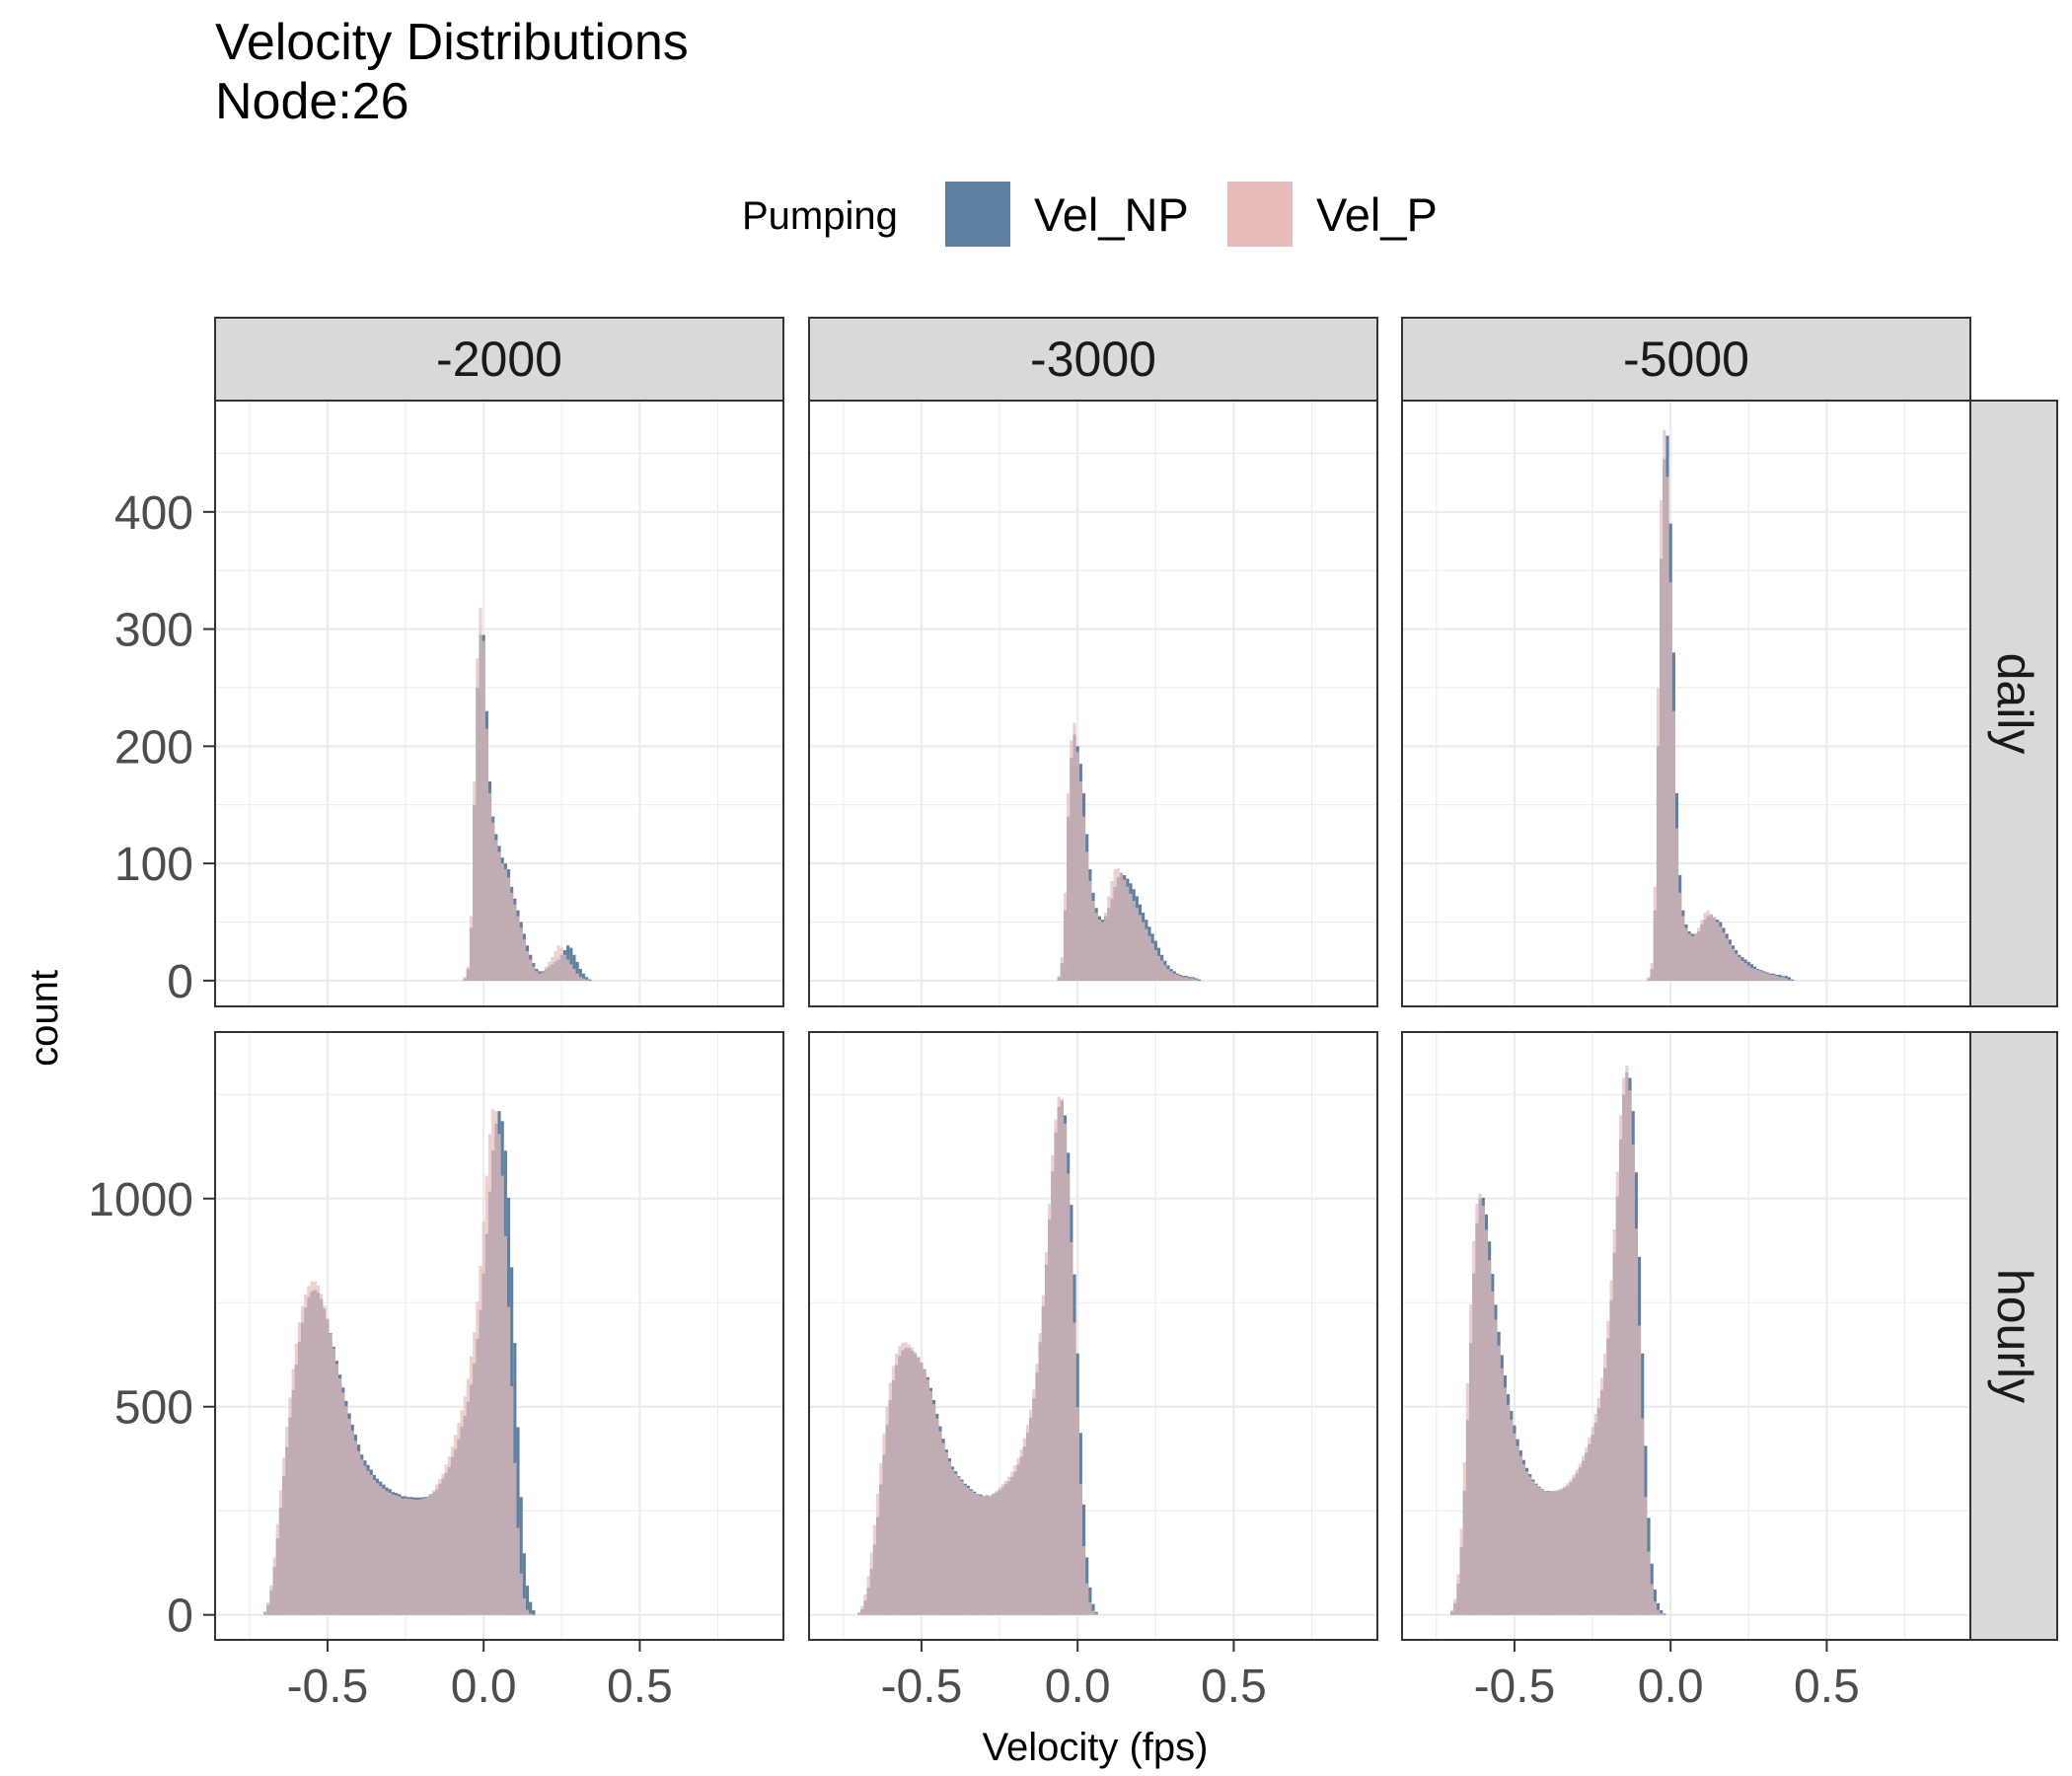  I want to click on facet-strip-label: -2000, so click(499, 359).